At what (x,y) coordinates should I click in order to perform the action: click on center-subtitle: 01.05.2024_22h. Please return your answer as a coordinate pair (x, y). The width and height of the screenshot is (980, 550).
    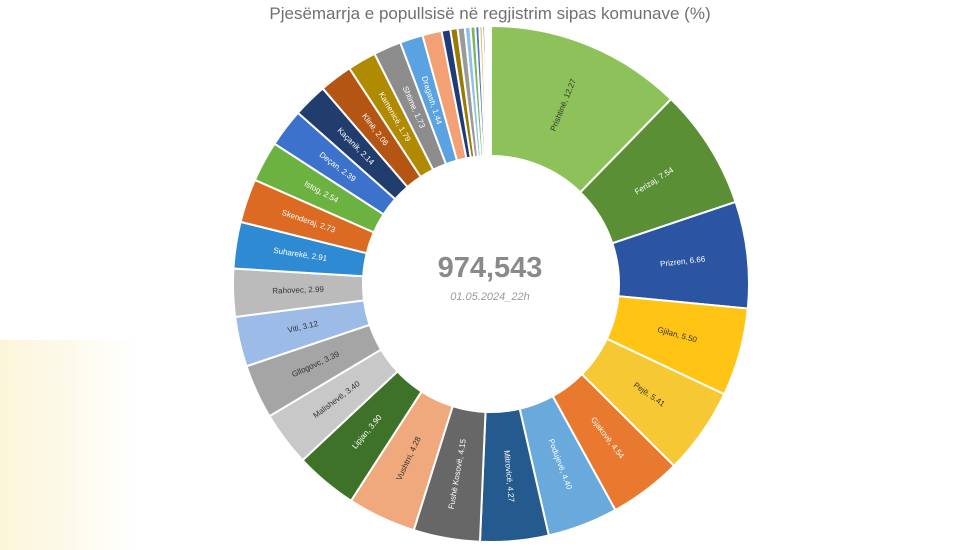
    Looking at the image, I should click on (490, 297).